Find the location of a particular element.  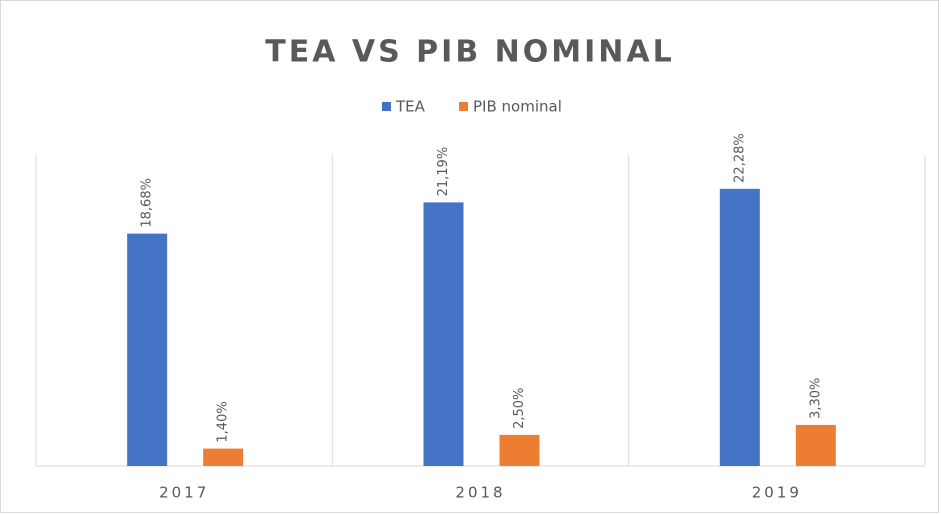

legend-label: PIB nominal is located at coordinates (517, 107).